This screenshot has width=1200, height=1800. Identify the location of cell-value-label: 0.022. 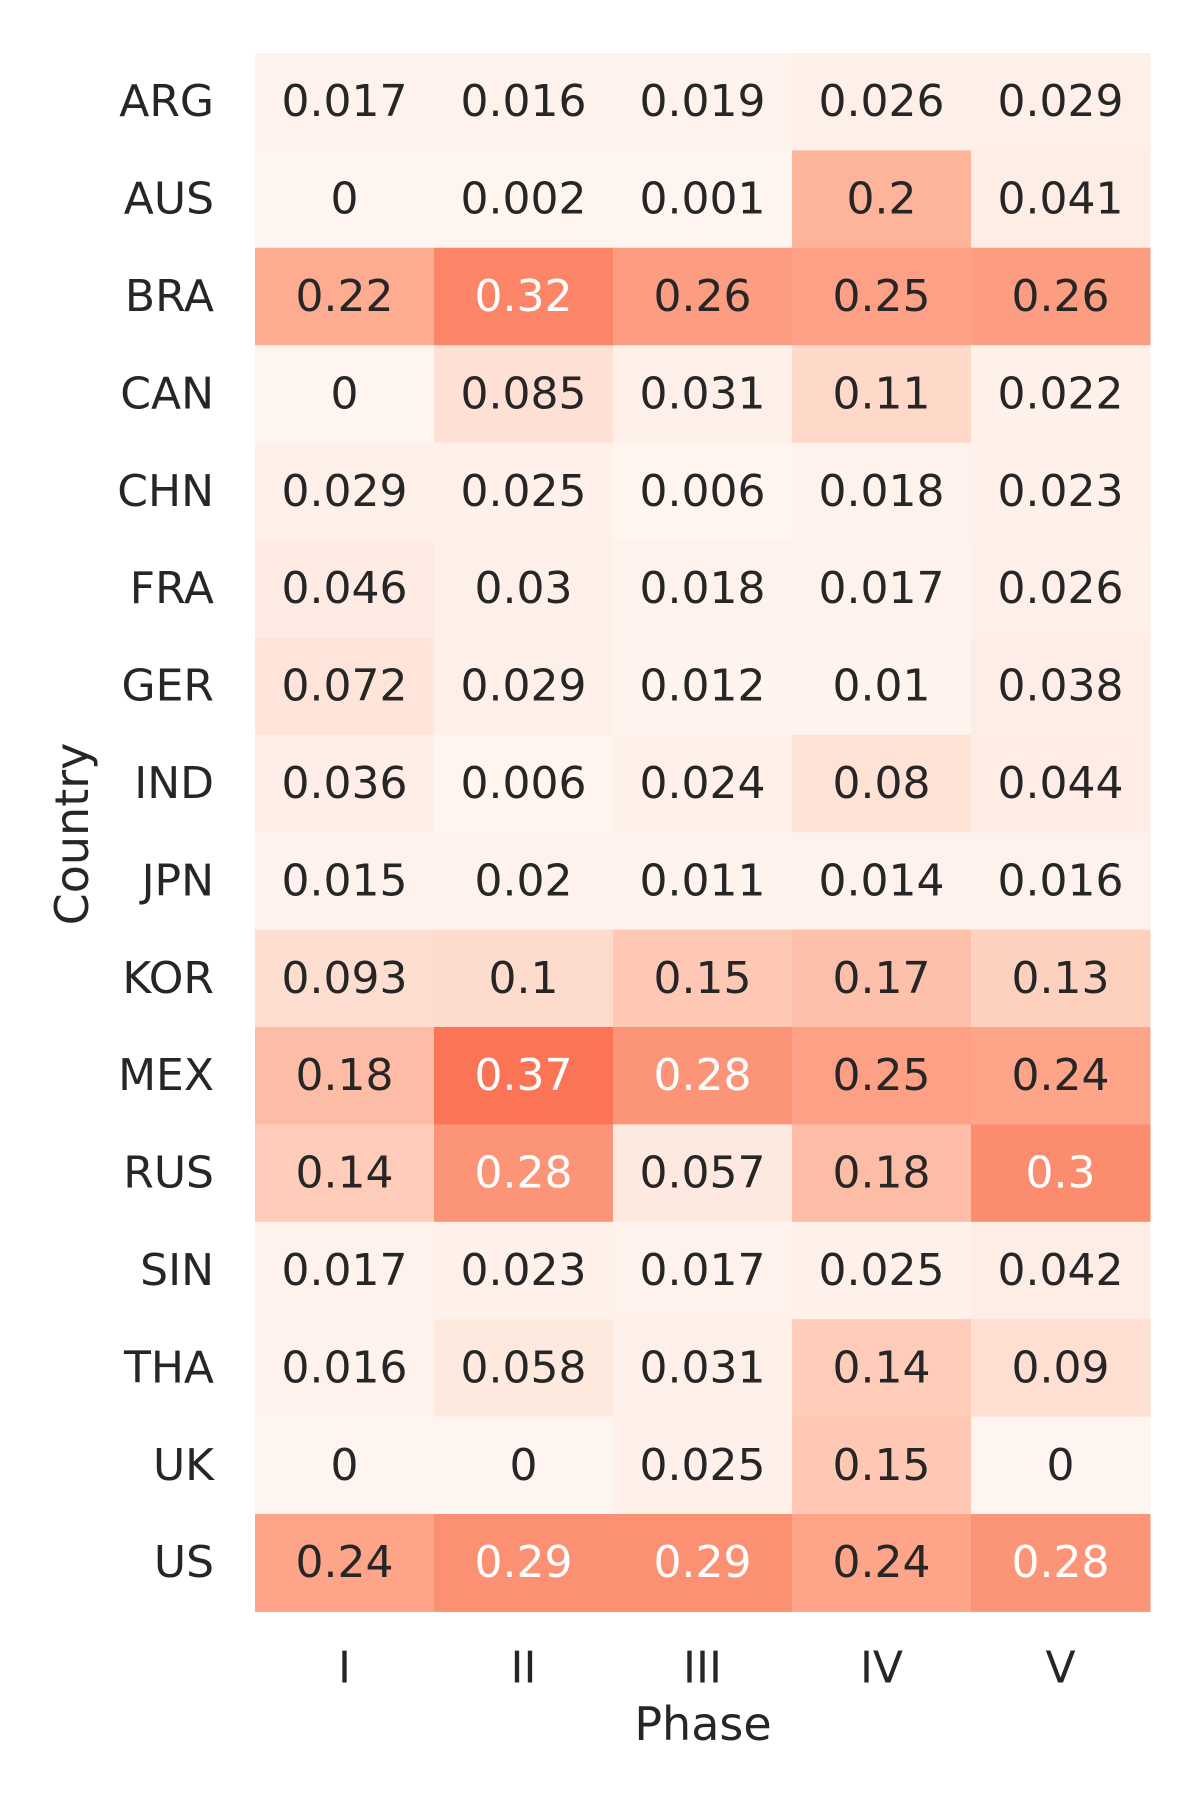
(1061, 393).